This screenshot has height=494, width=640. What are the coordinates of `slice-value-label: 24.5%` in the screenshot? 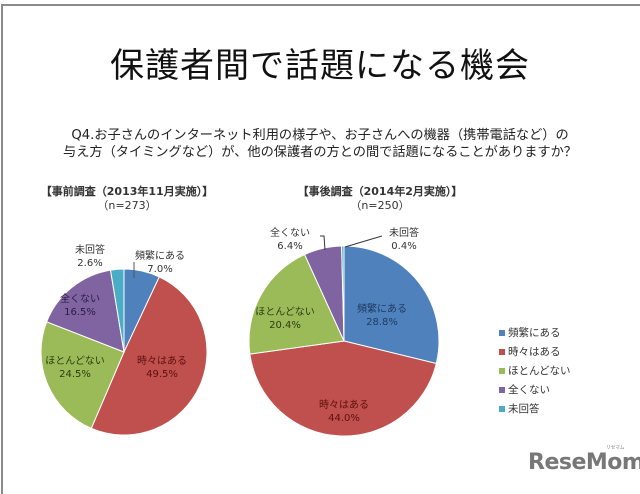 It's located at (75, 374).